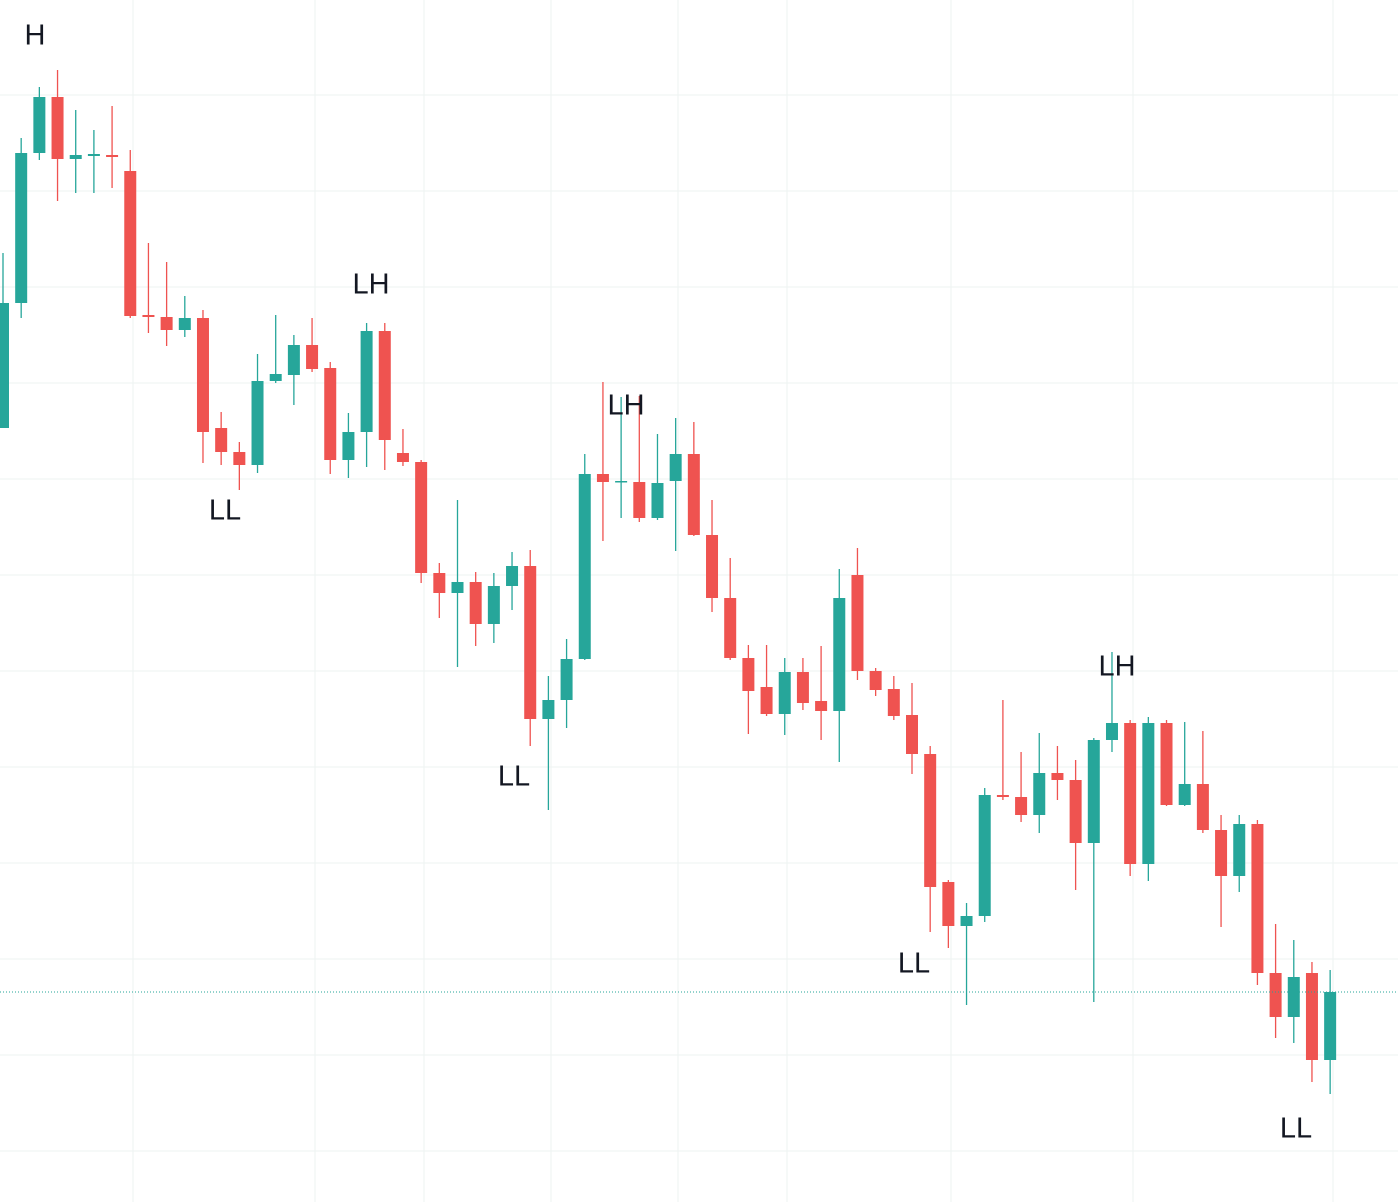  Describe the element at coordinates (35, 36) in the screenshot. I see `annotation: H` at that location.